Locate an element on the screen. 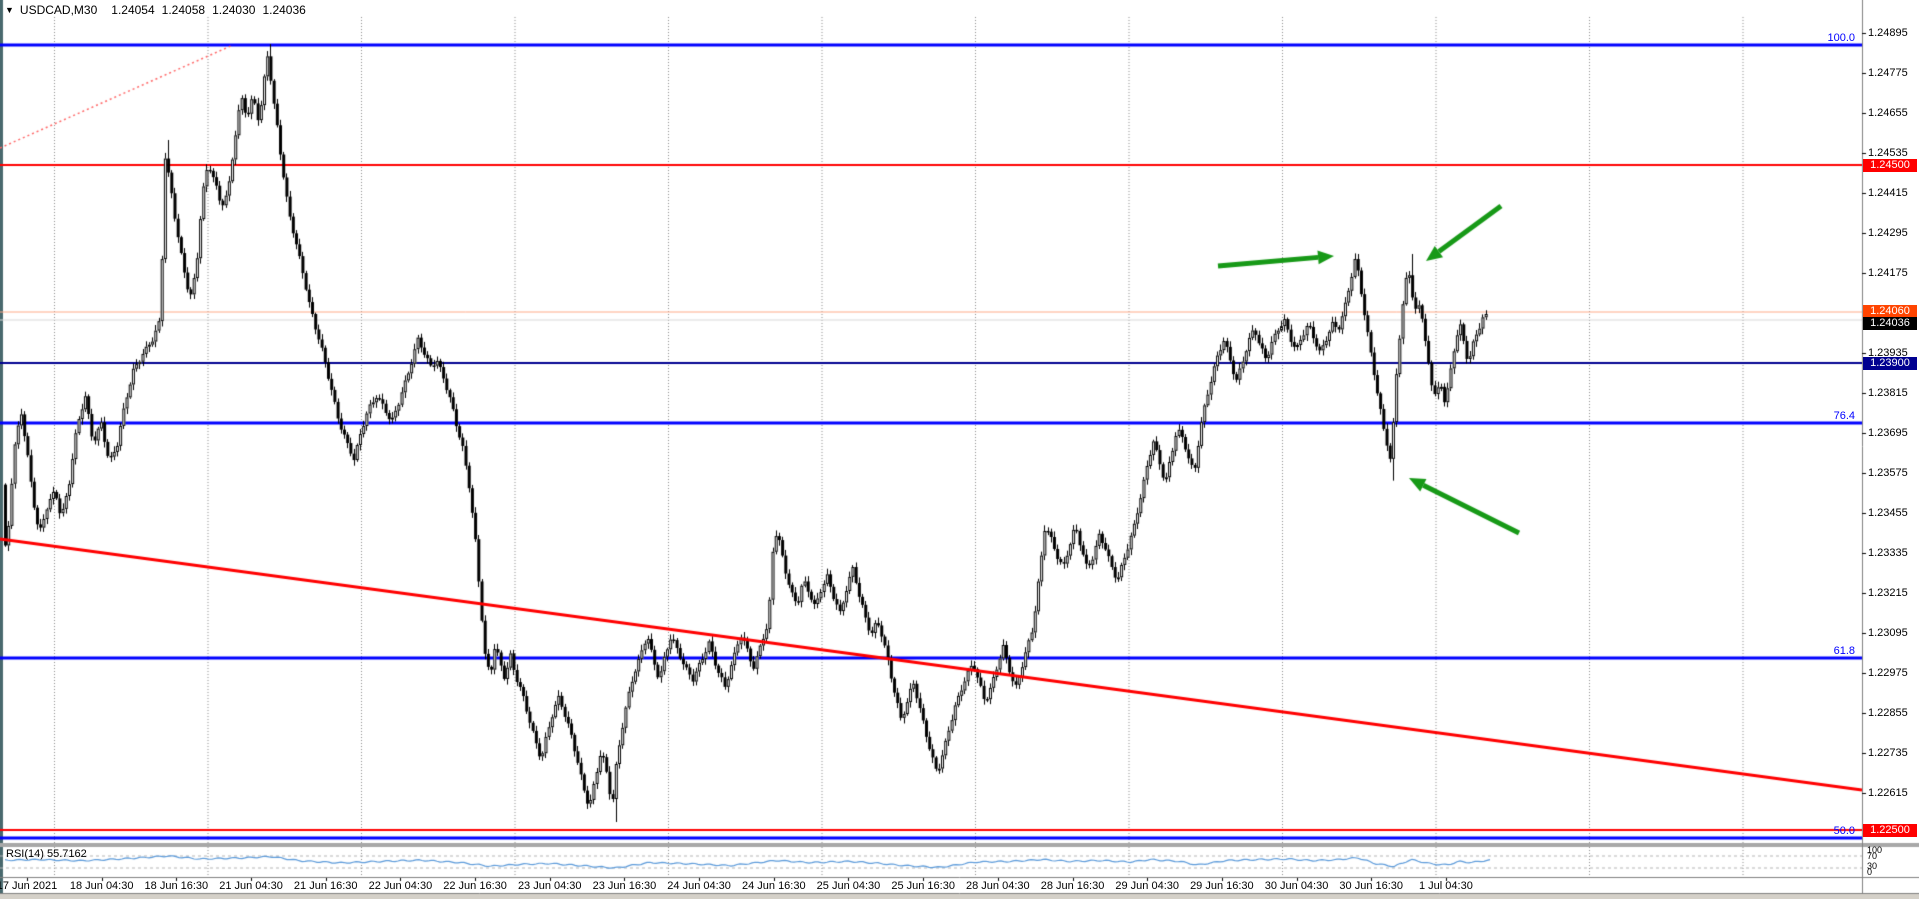 The width and height of the screenshot is (1919, 899). price-axis-label: 1.23575 is located at coordinates (1888, 473).